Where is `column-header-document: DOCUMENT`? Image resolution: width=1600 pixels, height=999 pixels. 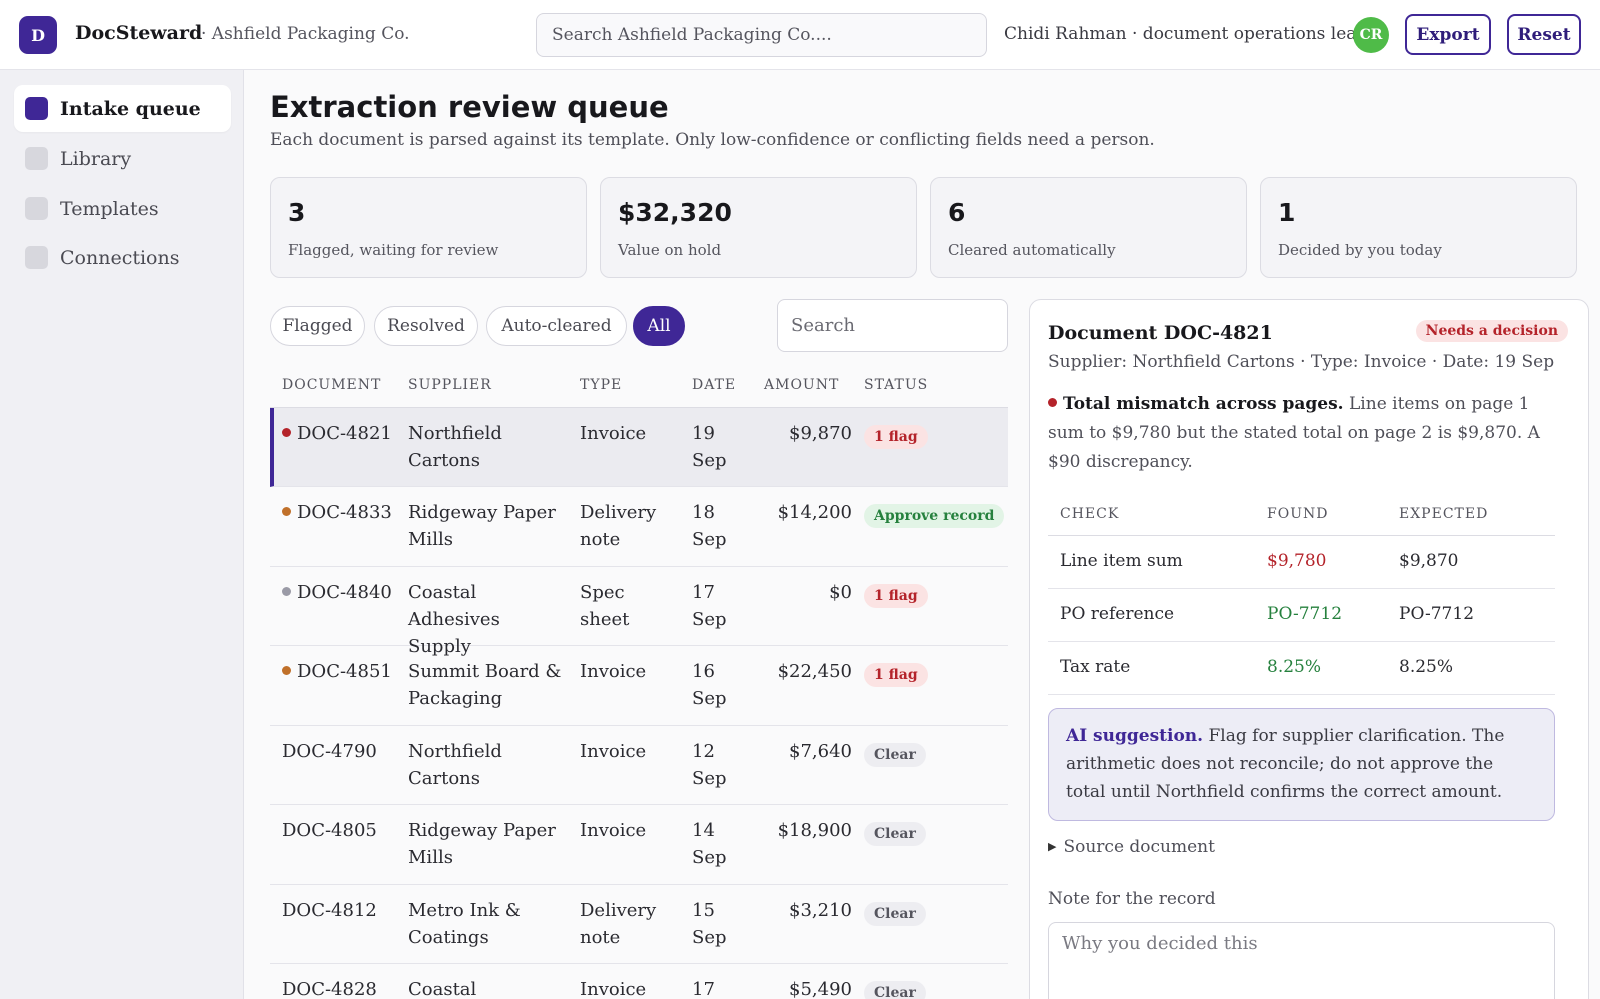
column-header-document: DOCUMENT is located at coordinates (332, 385).